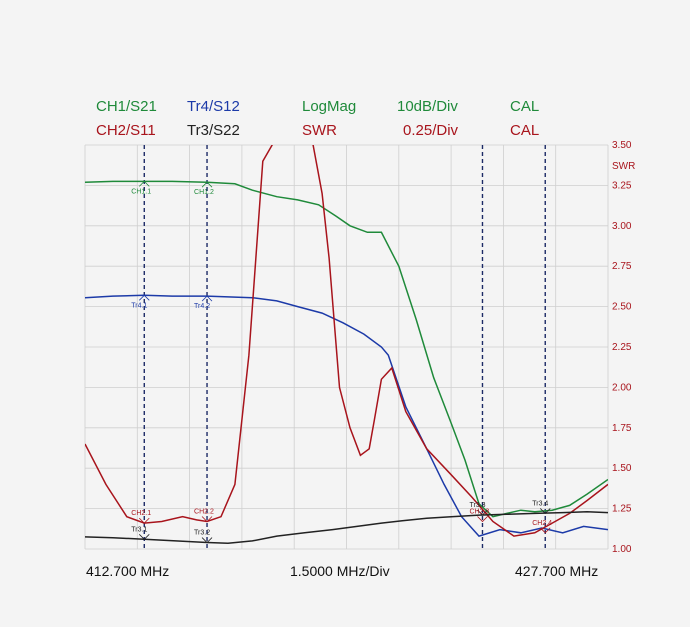  I want to click on marker-label: CH2.1, so click(141, 513).